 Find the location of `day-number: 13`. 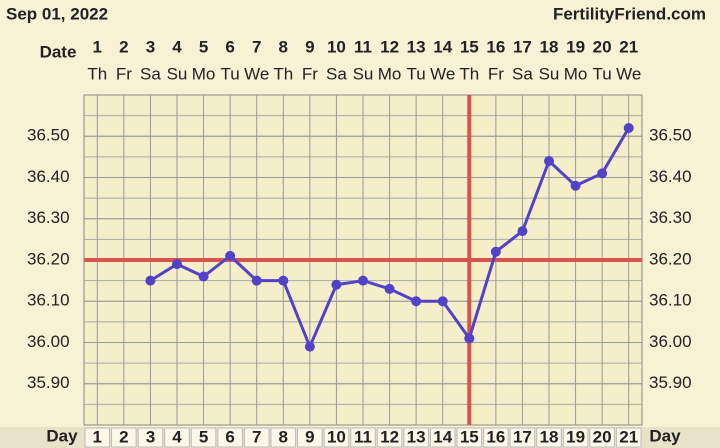

day-number: 13 is located at coordinates (416, 436).